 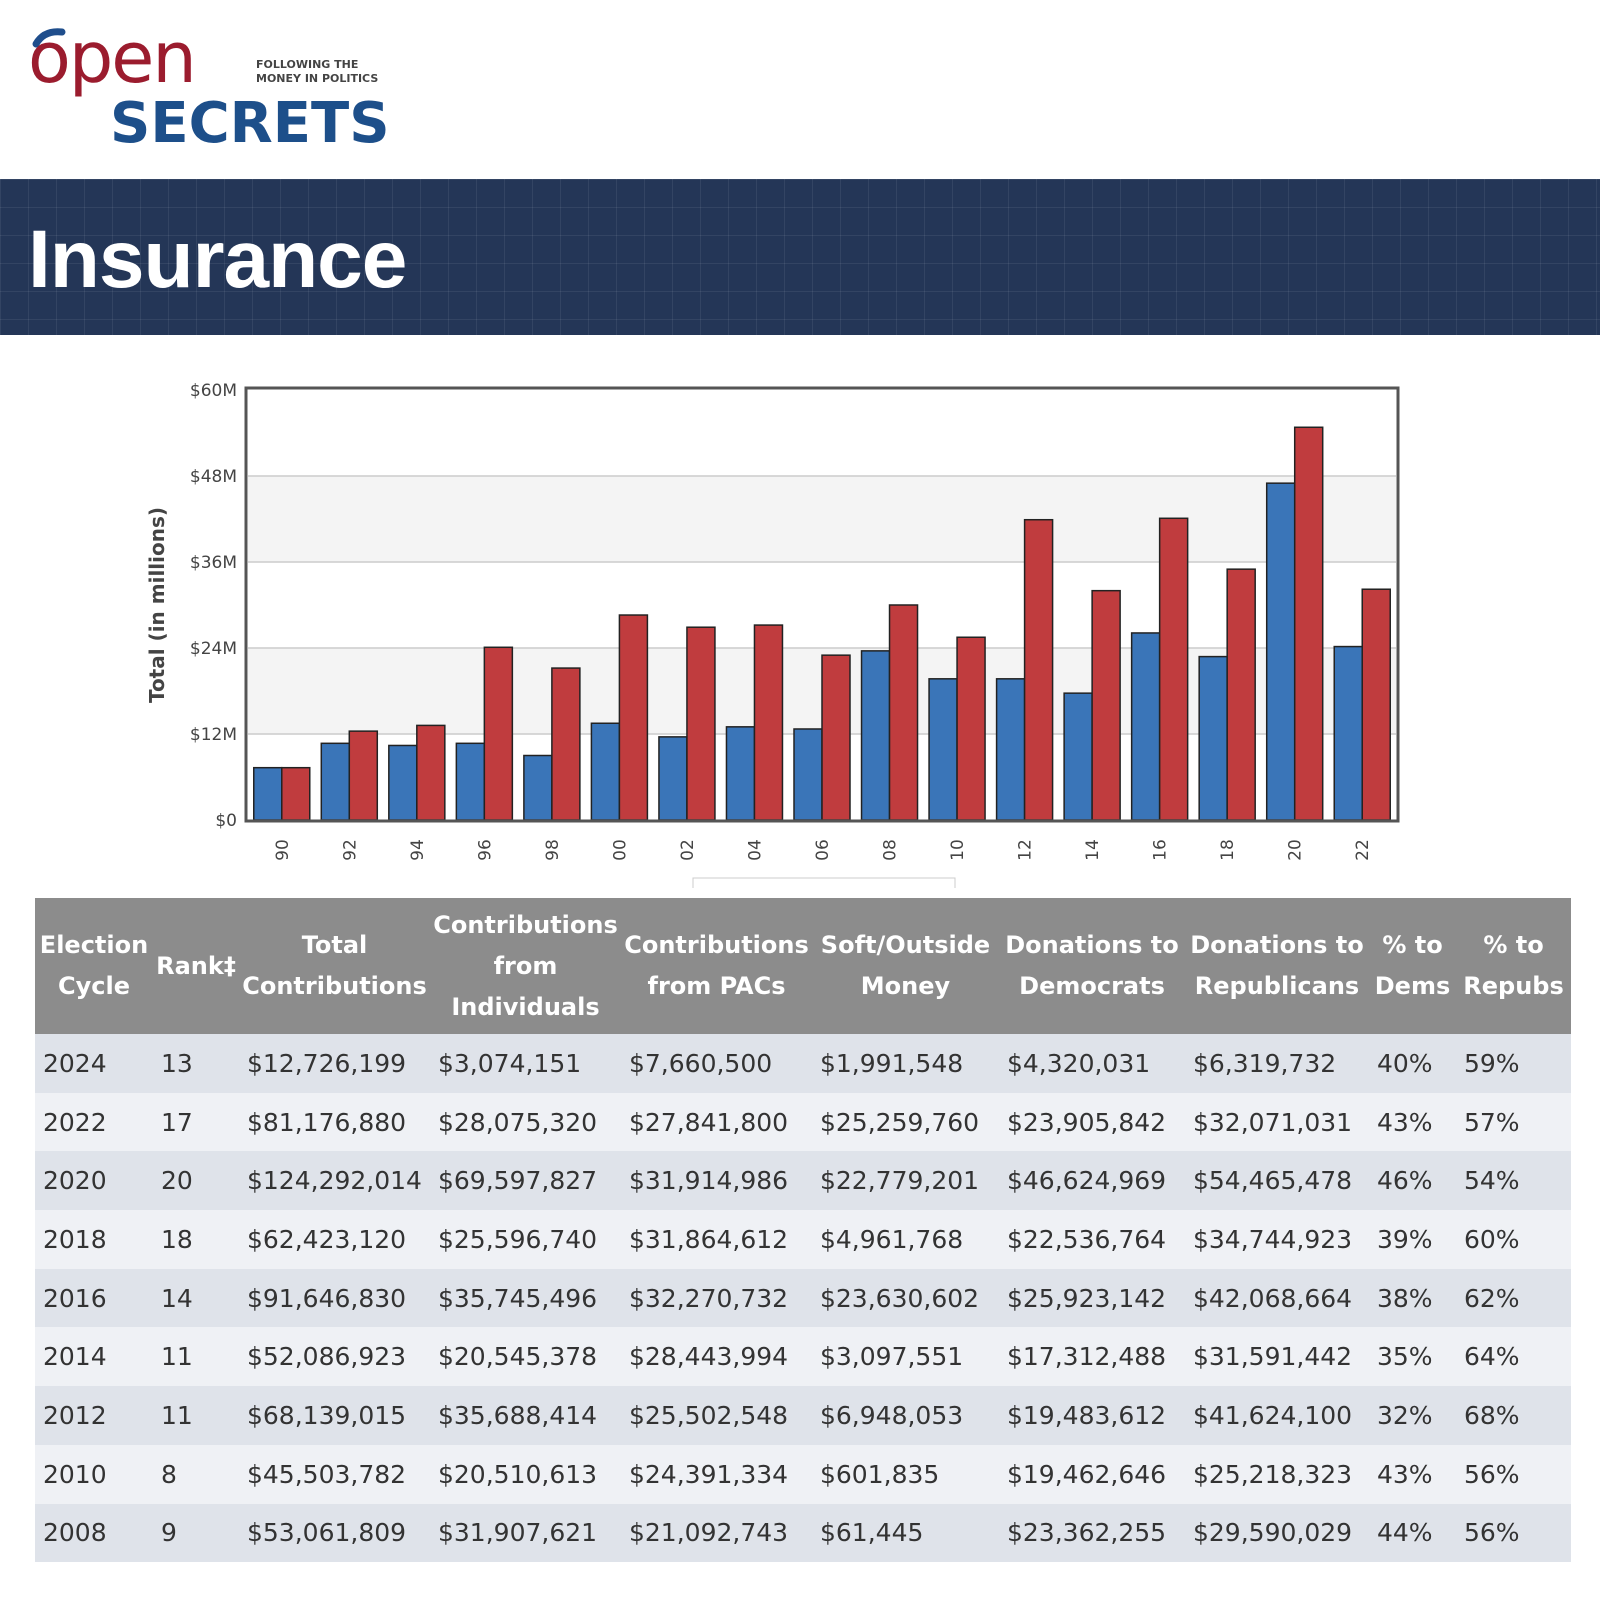 What do you see at coordinates (1513, 966) in the screenshot?
I see `column-header: % to Repubs` at bounding box center [1513, 966].